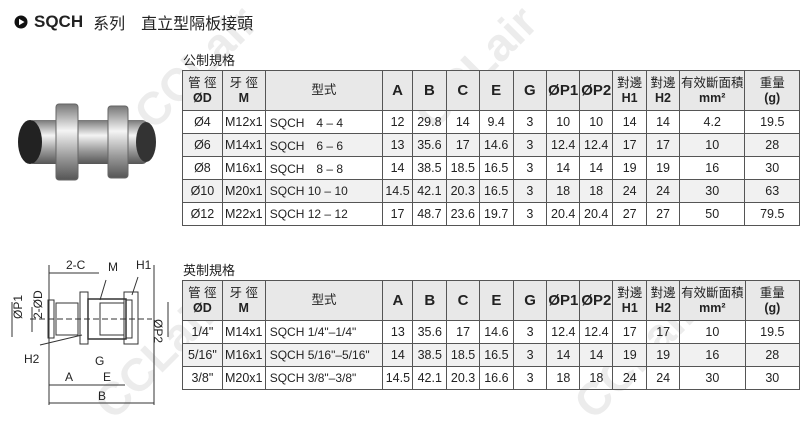 This screenshot has height=429, width=800. Describe the element at coordinates (397, 122) in the screenshot. I see `table-cell: 12` at that location.